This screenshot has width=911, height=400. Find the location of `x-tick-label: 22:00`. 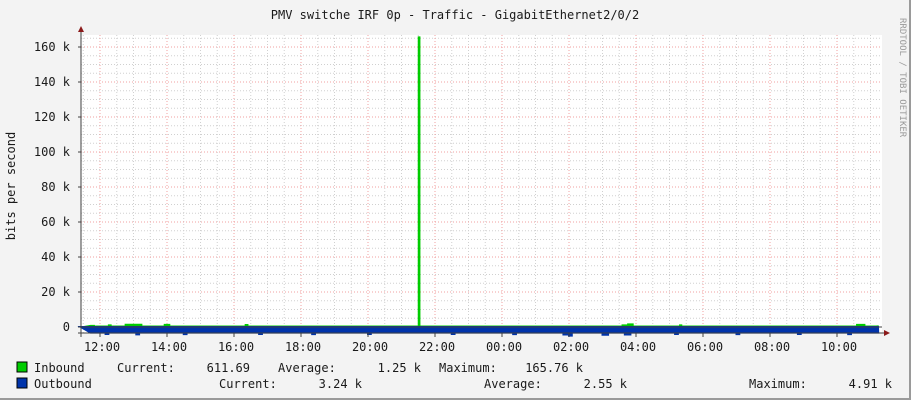

x-tick-label: 22:00 is located at coordinates (437, 347).